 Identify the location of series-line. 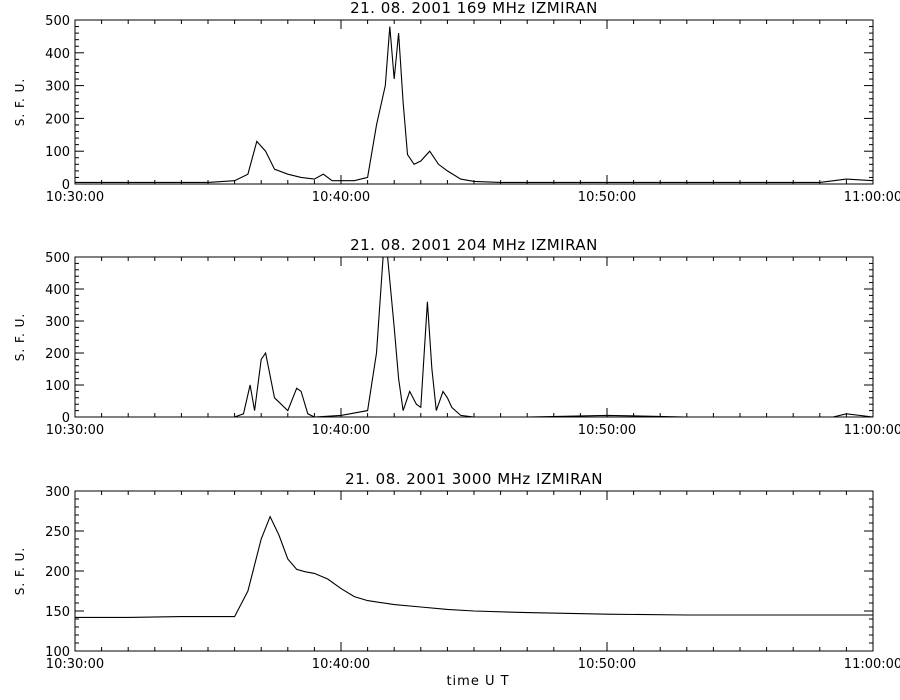
(474, 566).